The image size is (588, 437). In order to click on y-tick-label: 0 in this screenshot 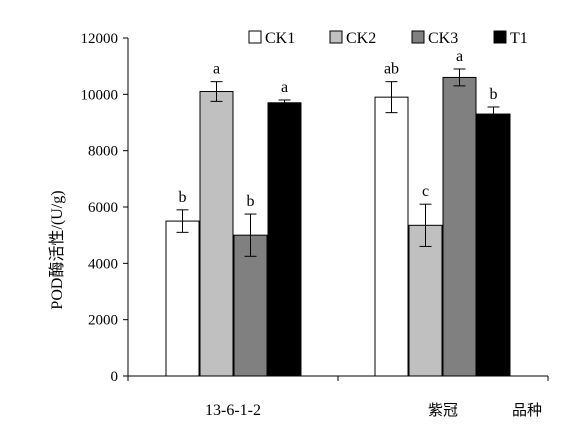, I will do `click(115, 377)`.